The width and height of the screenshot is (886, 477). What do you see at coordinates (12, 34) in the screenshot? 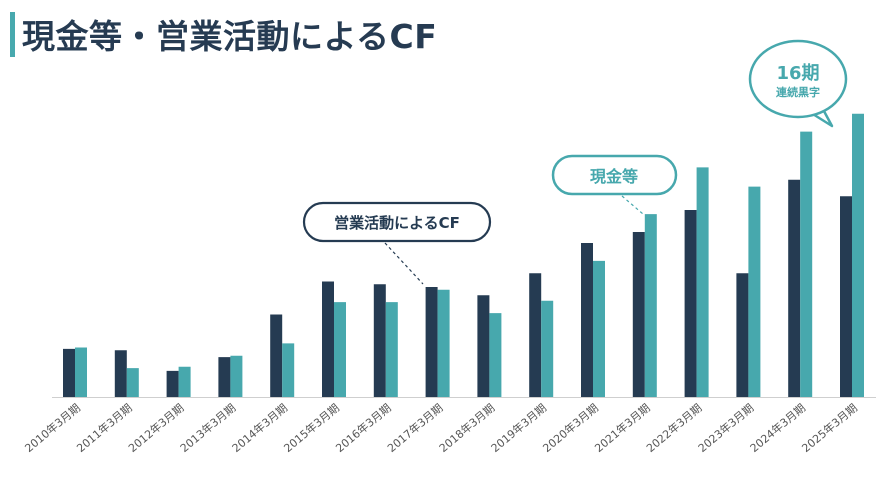
I see `title-accent-bar` at bounding box center [12, 34].